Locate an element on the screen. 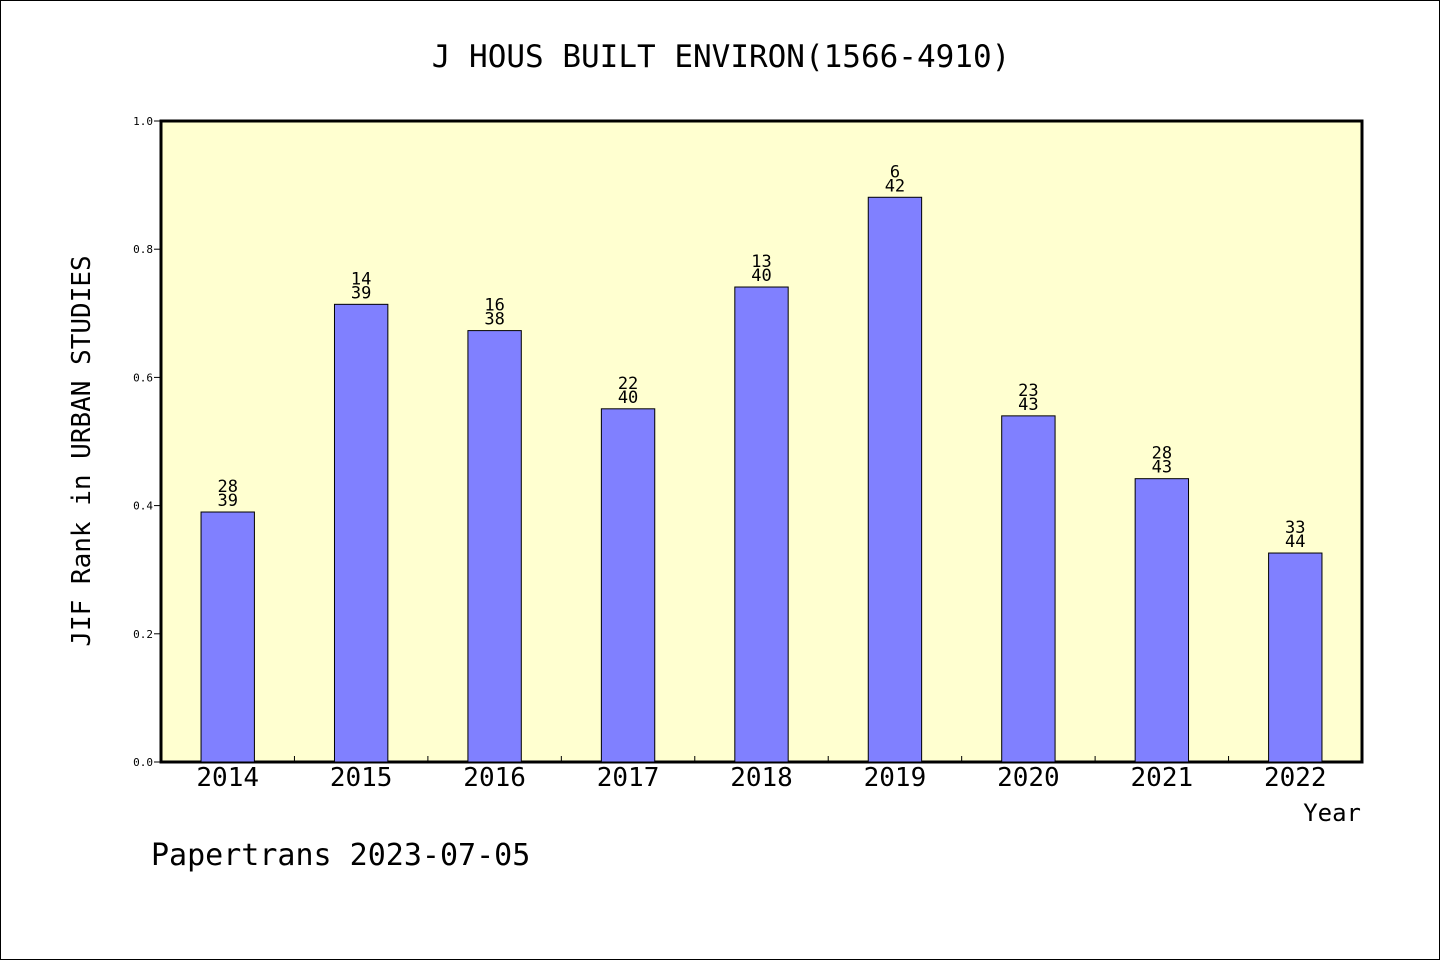 The image size is (1440, 961). bar-rank-label: 14 is located at coordinates (361, 279).